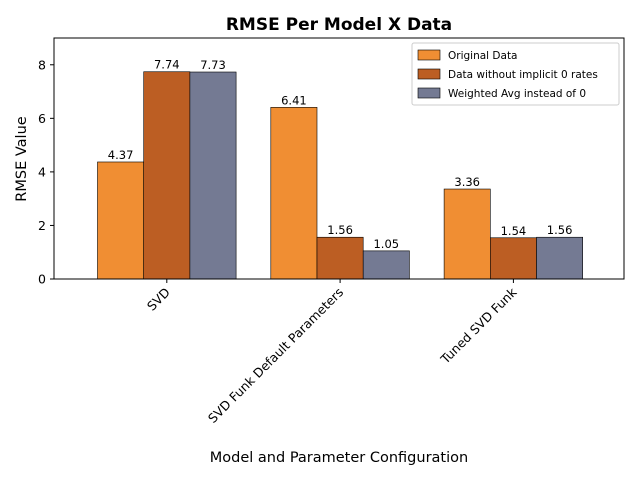 The height and width of the screenshot is (480, 640). Describe the element at coordinates (42, 171) in the screenshot. I see `y-tick-label: 4` at that location.